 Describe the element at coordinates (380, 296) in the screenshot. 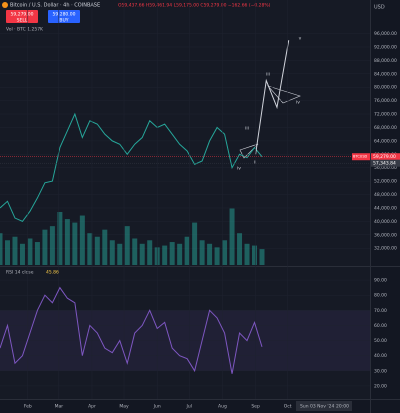

I see `y-tick-label: 80.00` at that location.